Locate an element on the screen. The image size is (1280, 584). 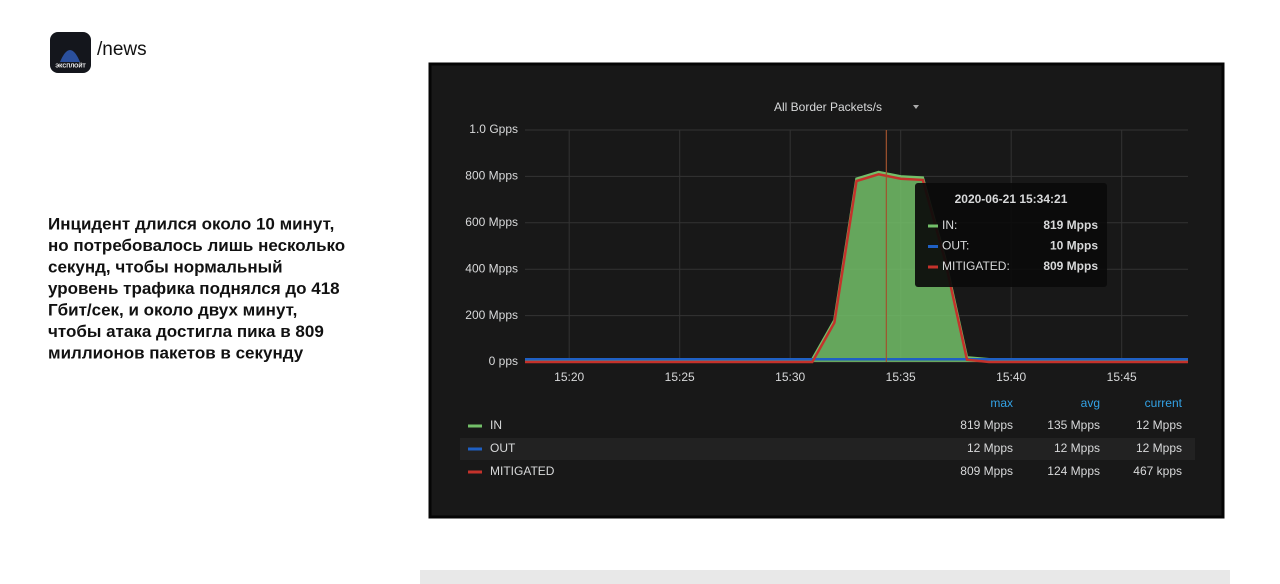
legend-name: OUT is located at coordinates (503, 448).